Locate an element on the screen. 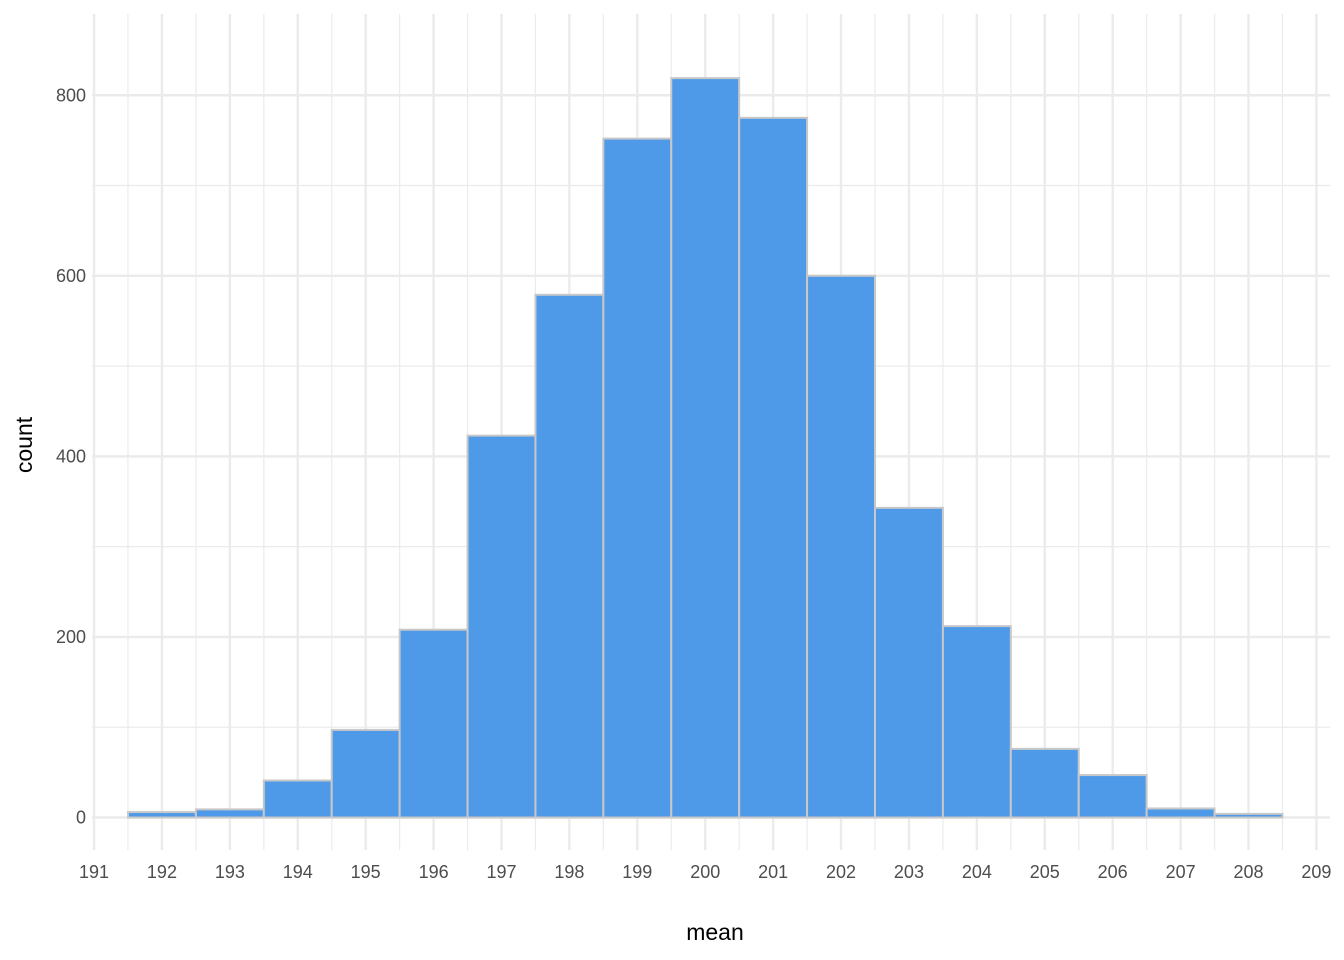 This screenshot has height=960, width=1344. x-tick-label: 209 is located at coordinates (1316, 872).